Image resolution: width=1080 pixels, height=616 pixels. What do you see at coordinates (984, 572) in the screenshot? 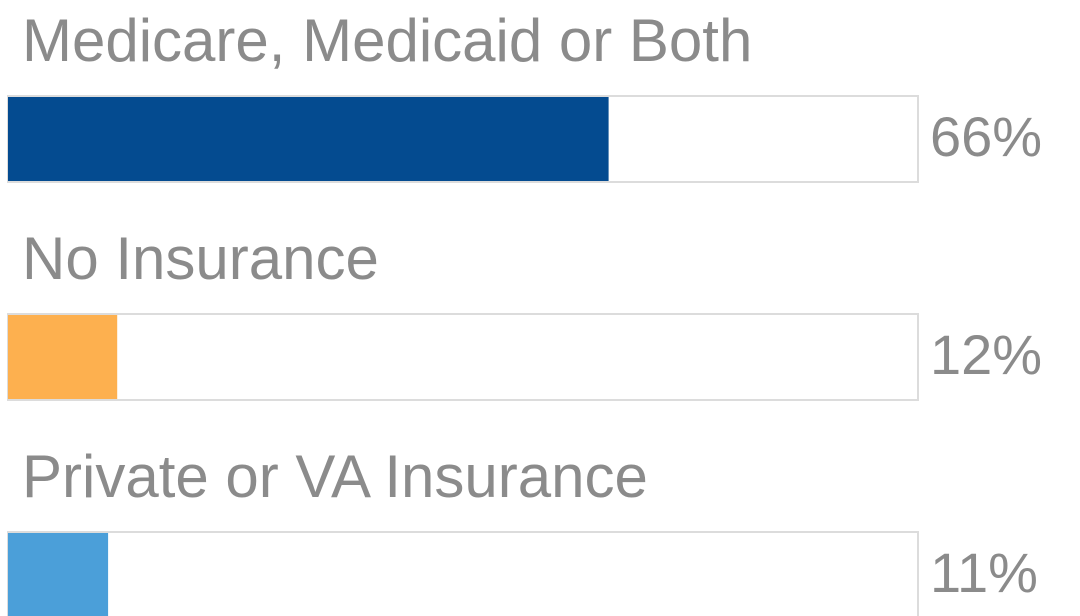
I see `value-label: 11%` at bounding box center [984, 572].